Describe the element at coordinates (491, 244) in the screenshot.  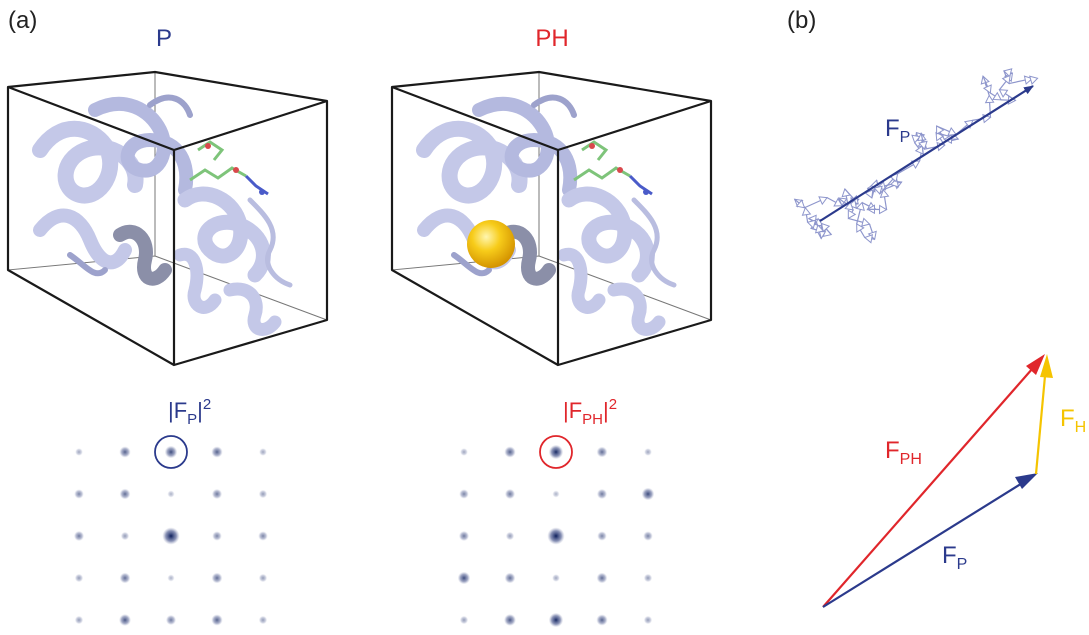
I see `heavy-atom-sphere` at that location.